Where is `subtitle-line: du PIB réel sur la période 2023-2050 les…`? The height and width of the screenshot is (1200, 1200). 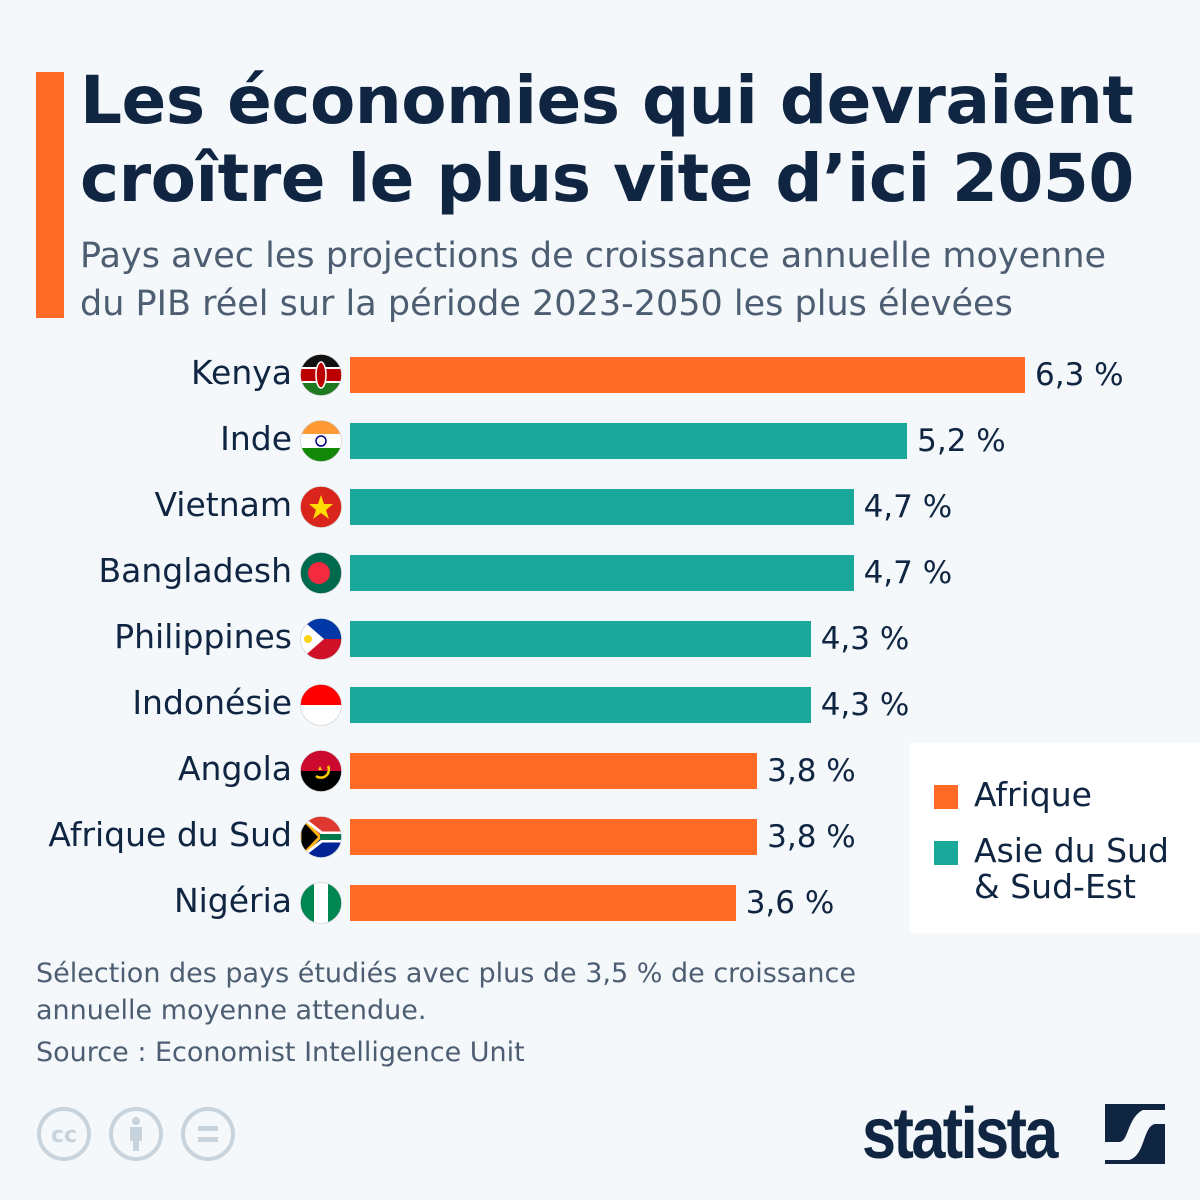 subtitle-line: du PIB réel sur la période 2023-2050 les… is located at coordinates (546, 304).